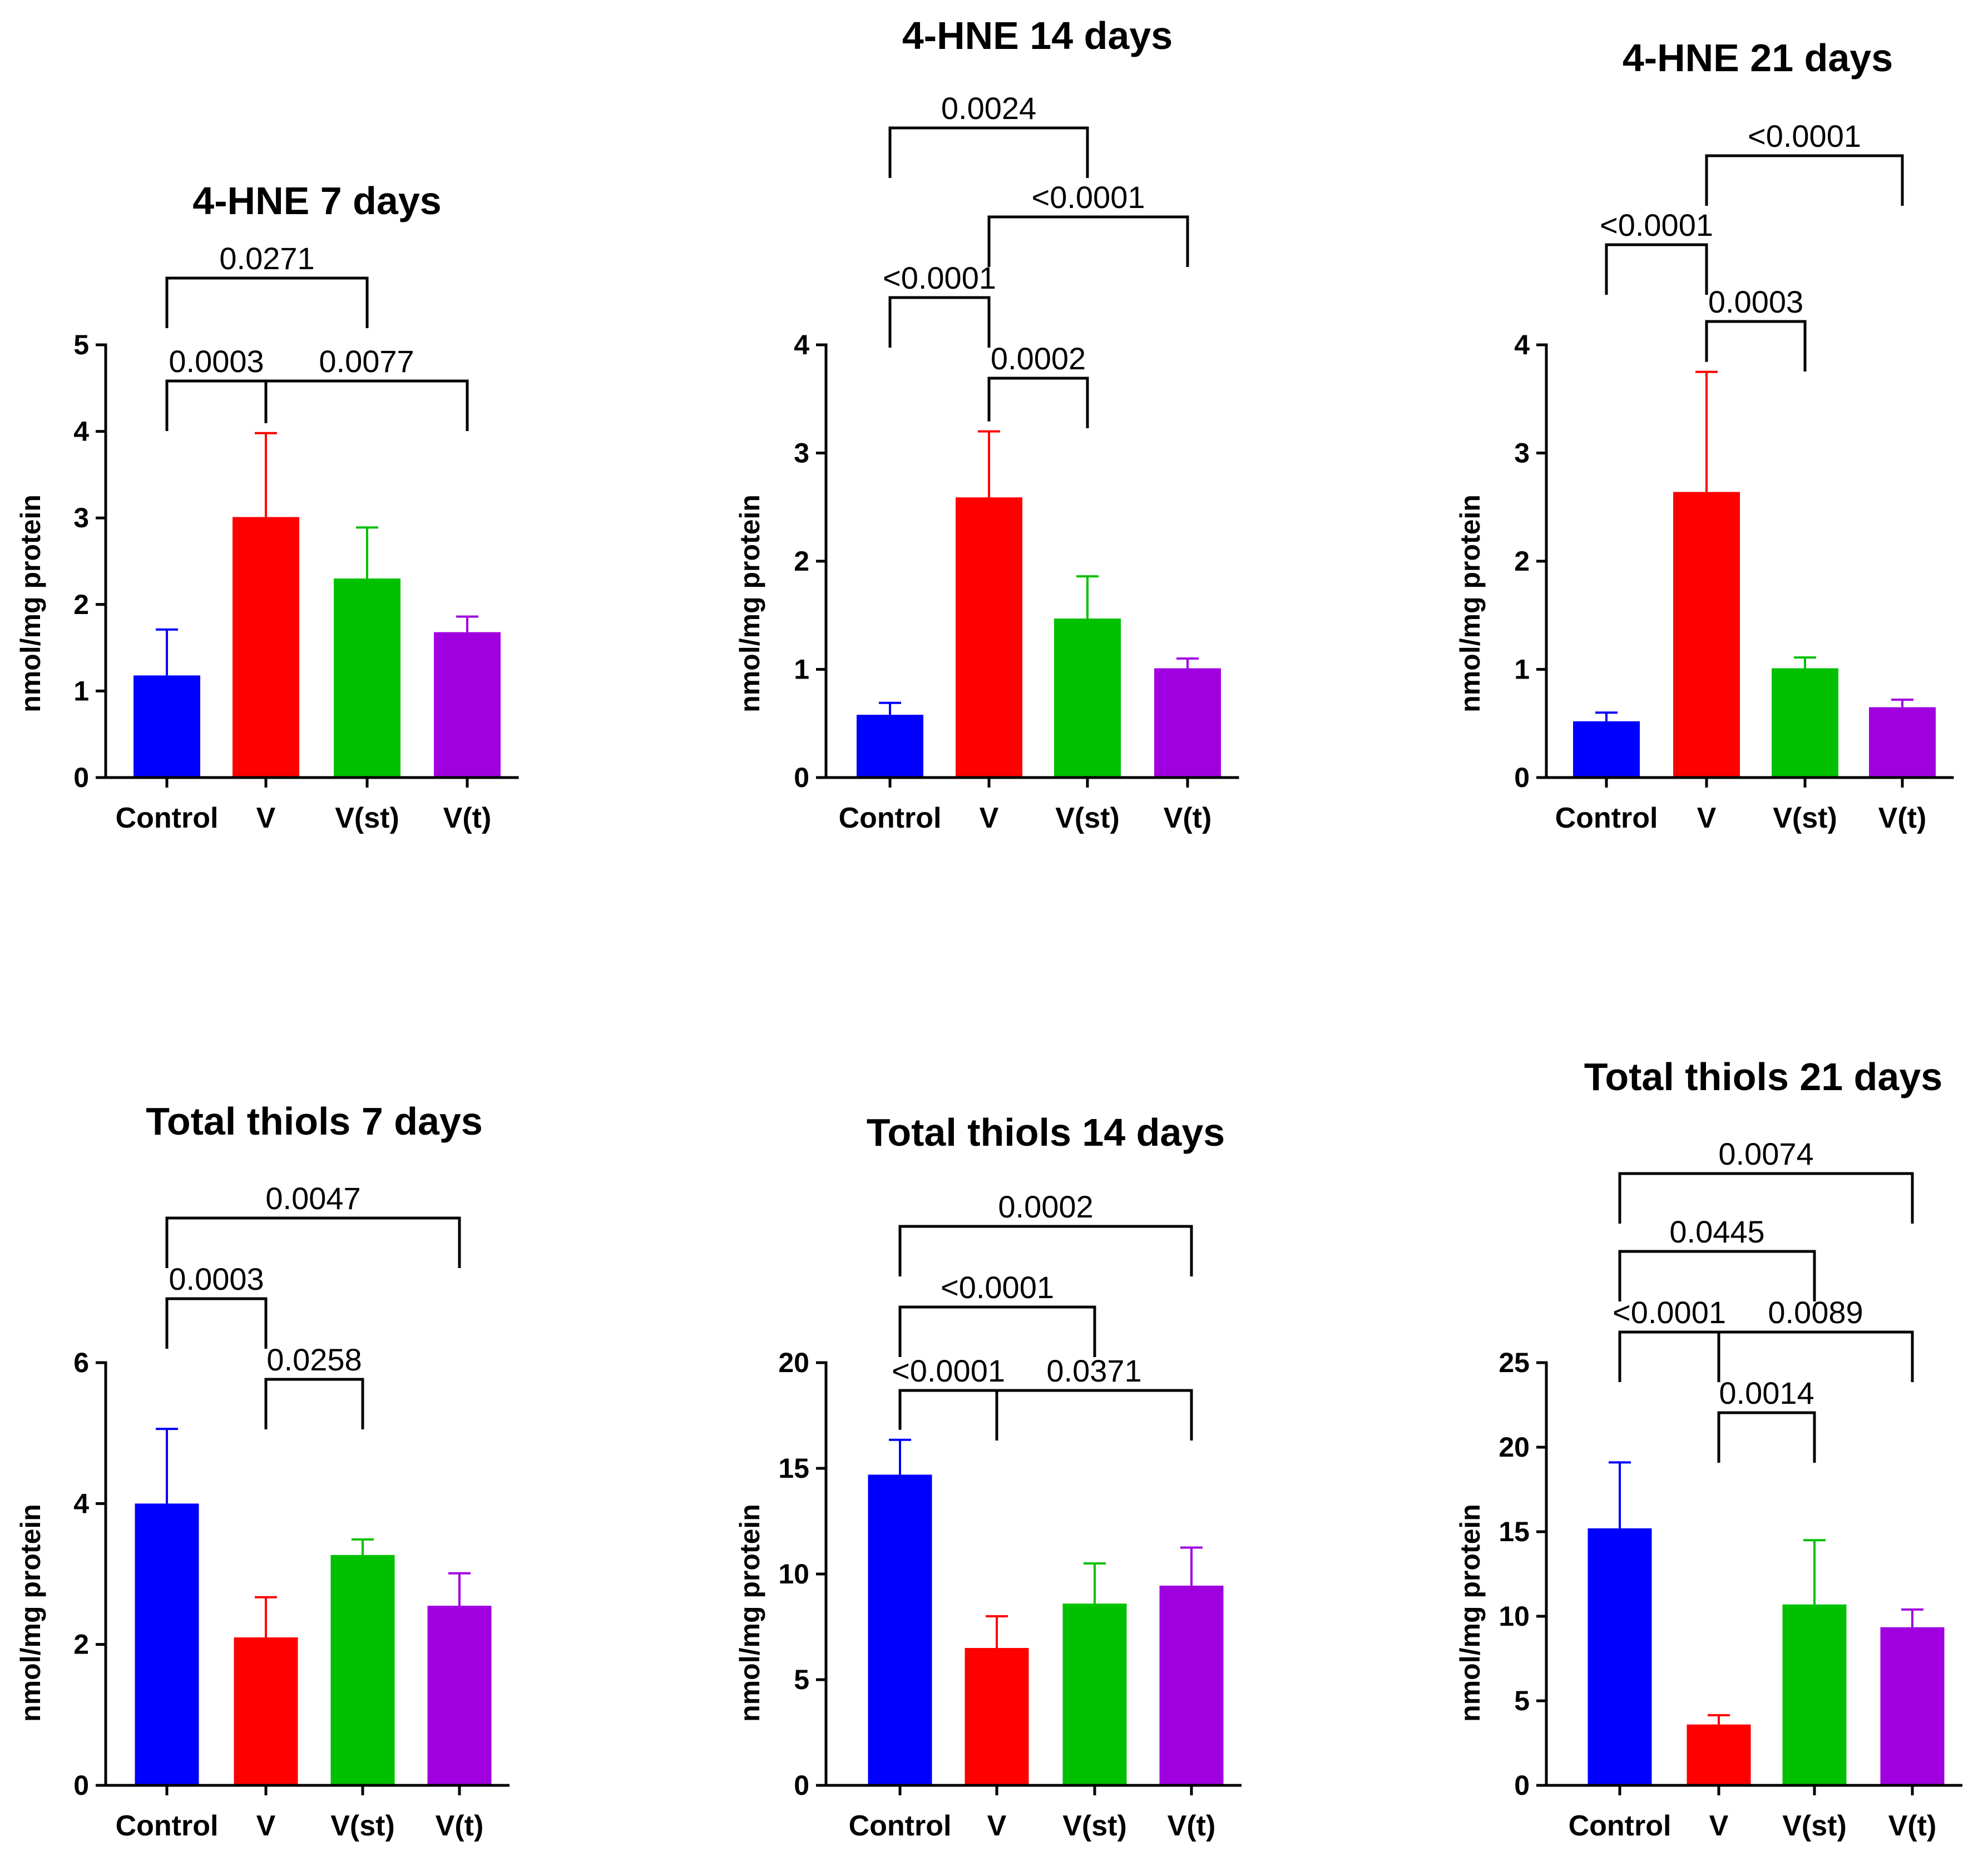 The width and height of the screenshot is (1988, 1871). Describe the element at coordinates (314, 1385) in the screenshot. I see `significance-bracket: 0.0258` at that location.